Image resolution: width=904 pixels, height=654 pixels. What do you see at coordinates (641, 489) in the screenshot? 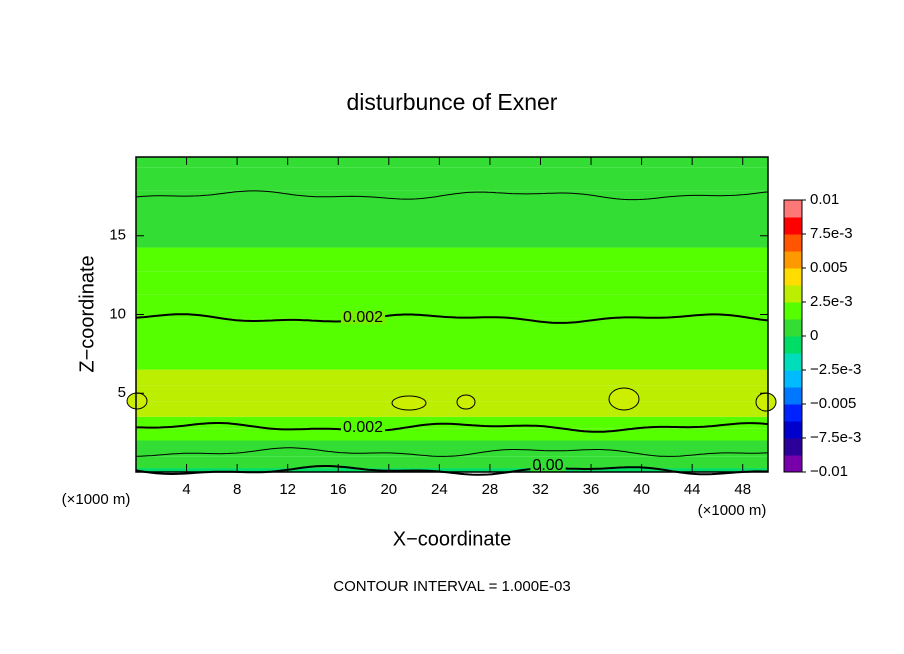
I see `x-tick-label: 40` at bounding box center [641, 489].